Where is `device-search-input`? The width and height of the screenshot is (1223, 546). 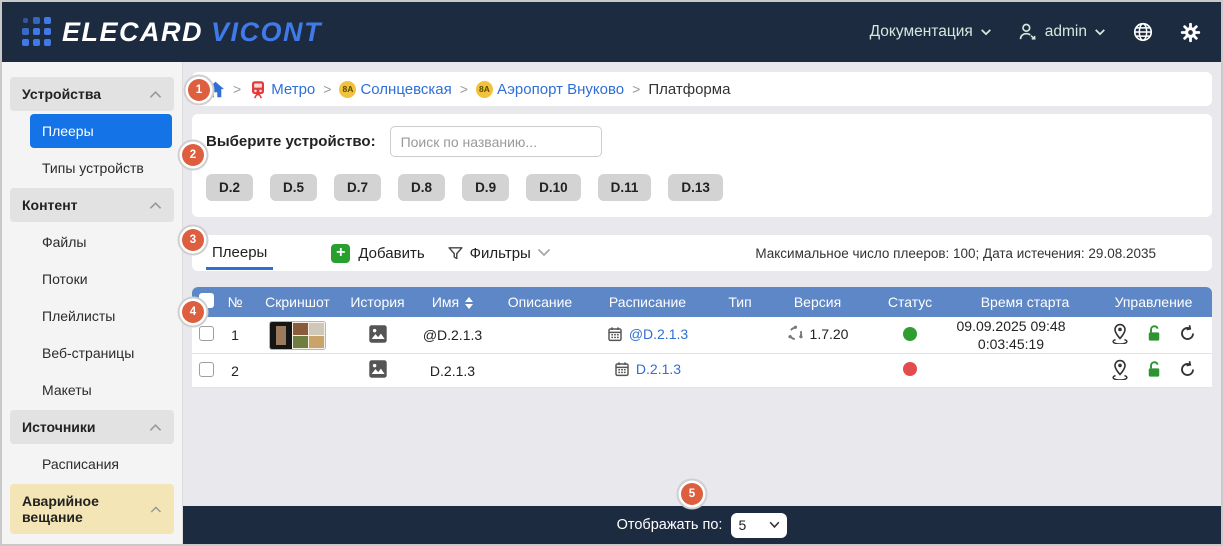 device-search-input is located at coordinates (495, 141).